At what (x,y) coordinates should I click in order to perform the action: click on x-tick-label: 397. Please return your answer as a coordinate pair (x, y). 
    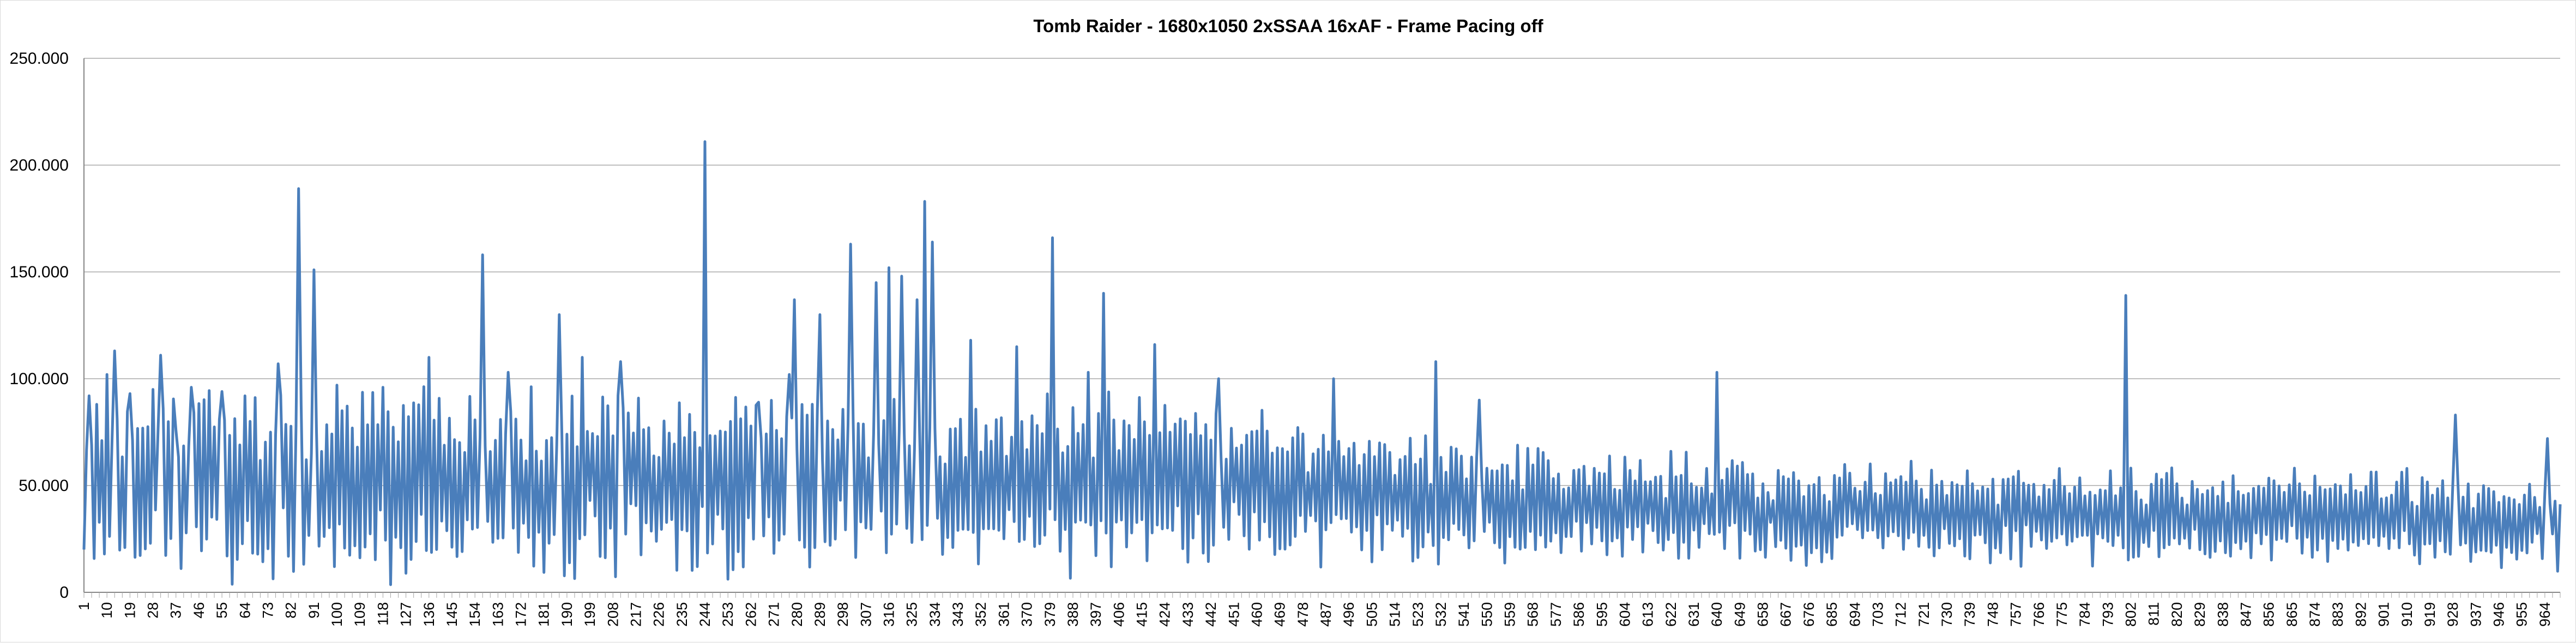
    Looking at the image, I should click on (1096, 615).